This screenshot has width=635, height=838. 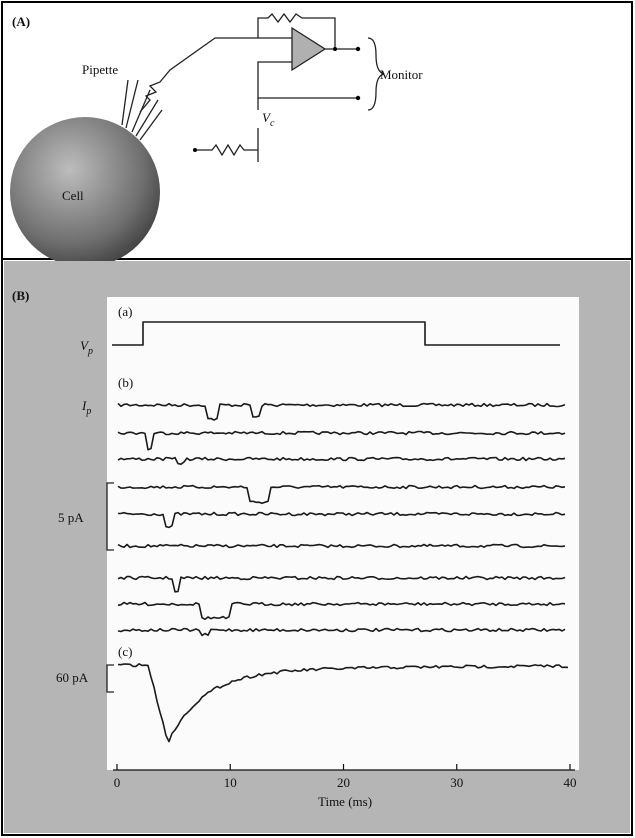 What do you see at coordinates (336, 333) in the screenshot?
I see `voltage-trace` at bounding box center [336, 333].